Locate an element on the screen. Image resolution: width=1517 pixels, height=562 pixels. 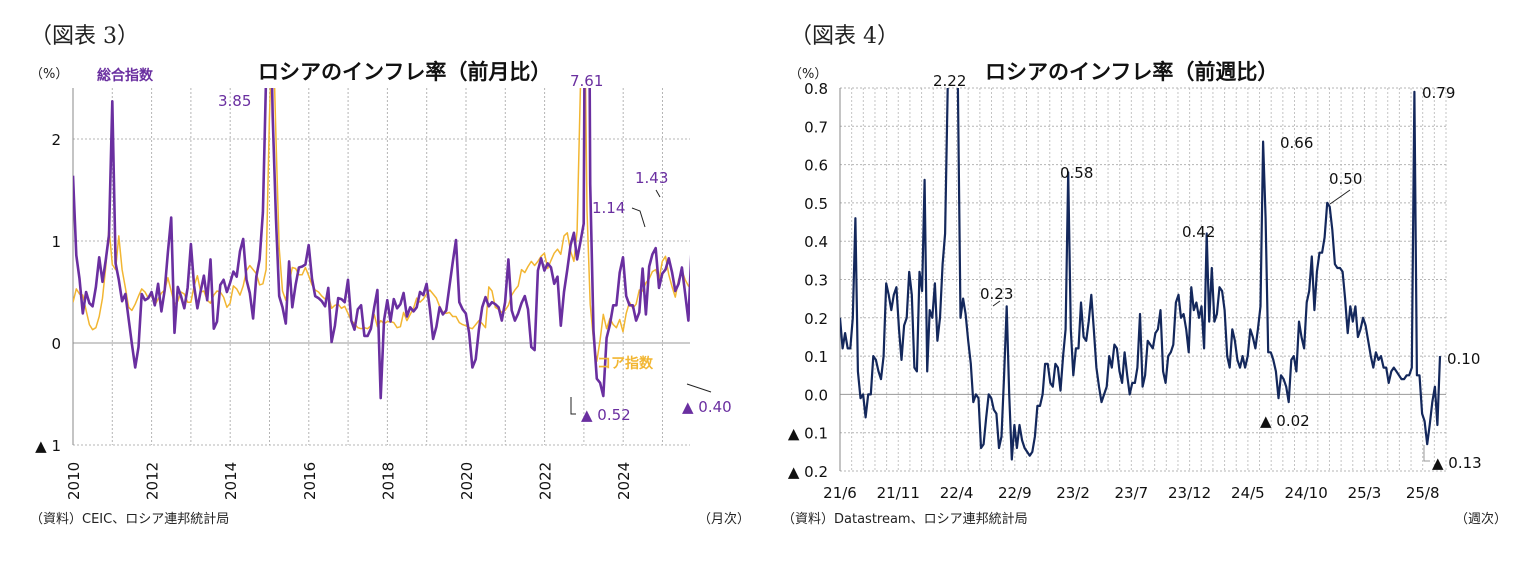
right-annotation-label: 0.58 is located at coordinates (1076, 173).